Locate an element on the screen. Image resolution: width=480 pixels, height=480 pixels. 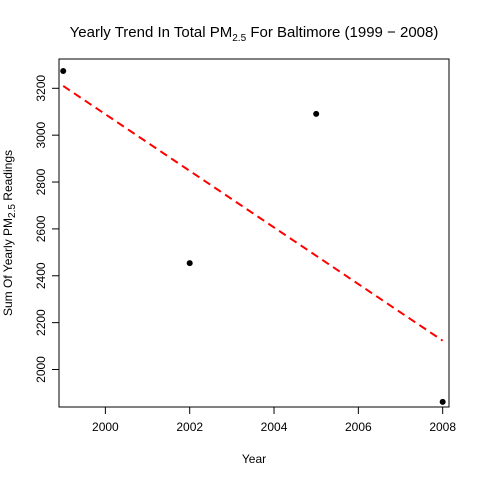
x-tick-label-2000: 2000 is located at coordinates (105, 427).